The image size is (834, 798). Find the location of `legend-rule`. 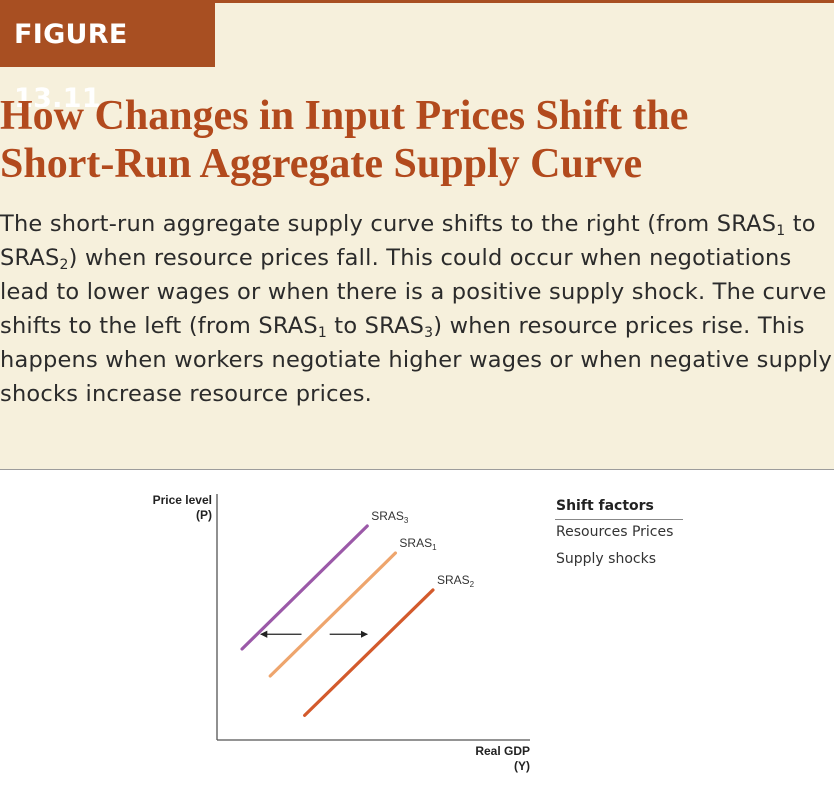

legend-rule is located at coordinates (619, 519).